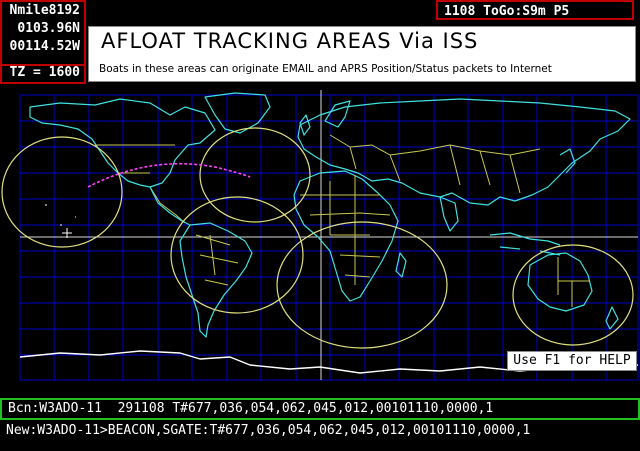 This screenshot has height=451, width=640. Describe the element at coordinates (573, 282) in the screenshot. I see `australia-borders` at that location.